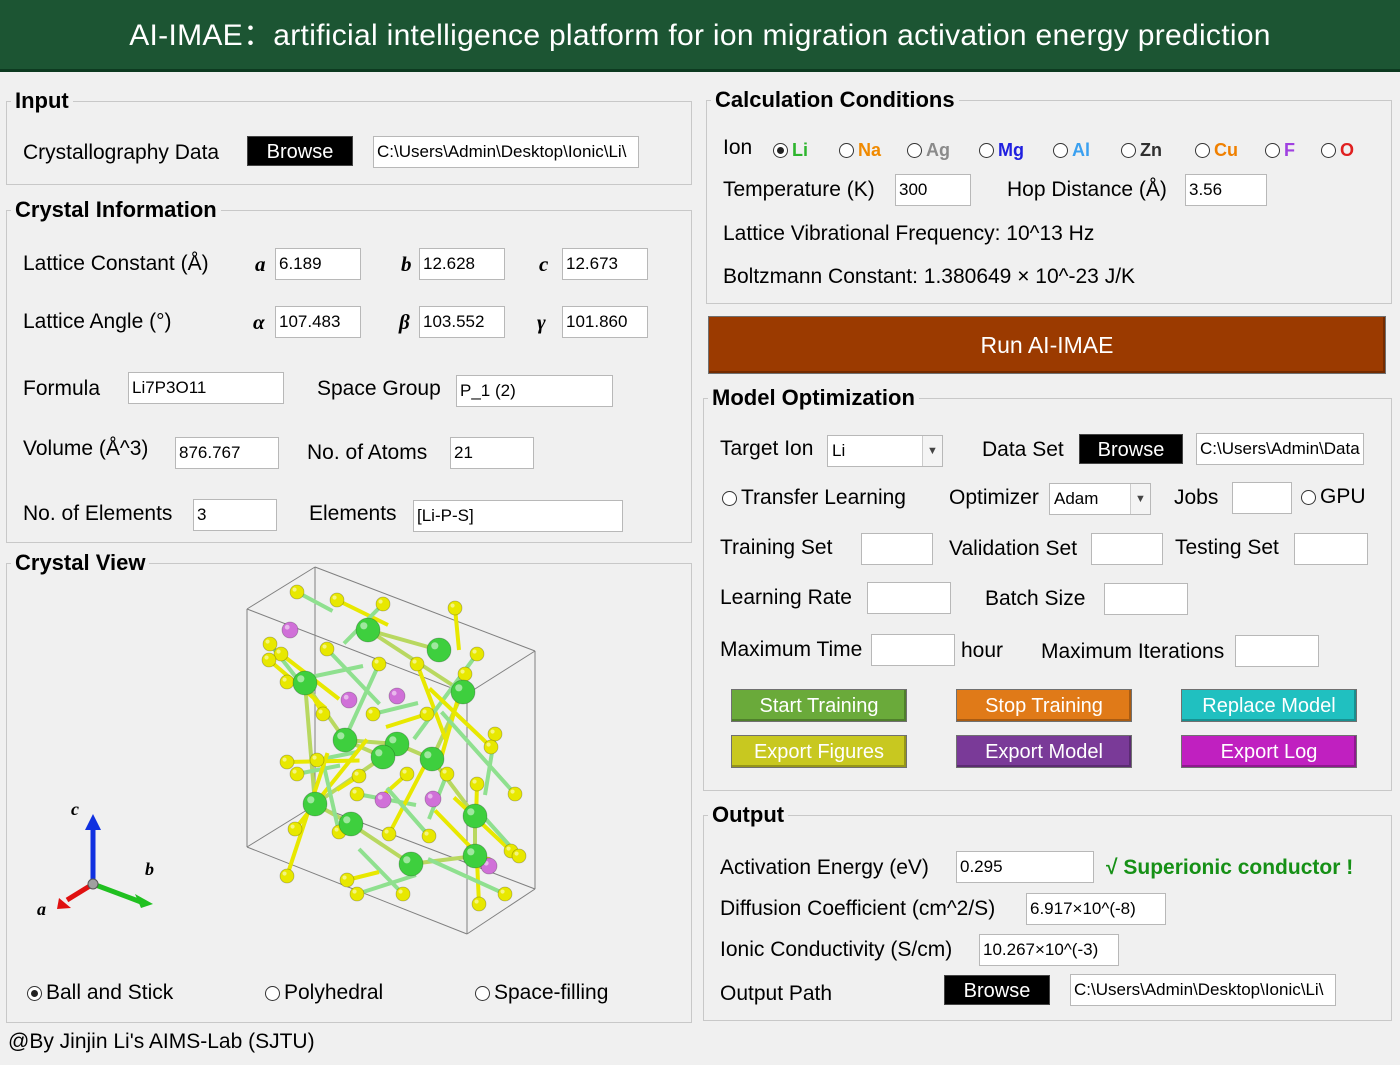 The height and width of the screenshot is (1065, 1400). I want to click on validation-set-field, so click(1127, 549).